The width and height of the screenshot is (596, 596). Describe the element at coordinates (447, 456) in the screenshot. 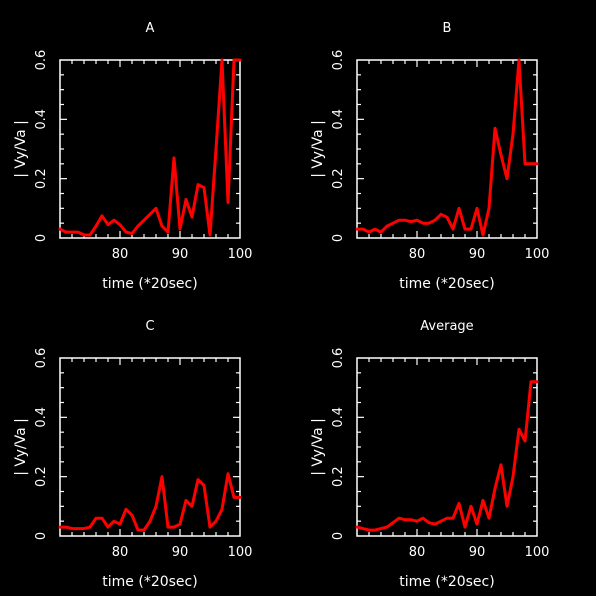

I see `panel-average-series-line` at that location.